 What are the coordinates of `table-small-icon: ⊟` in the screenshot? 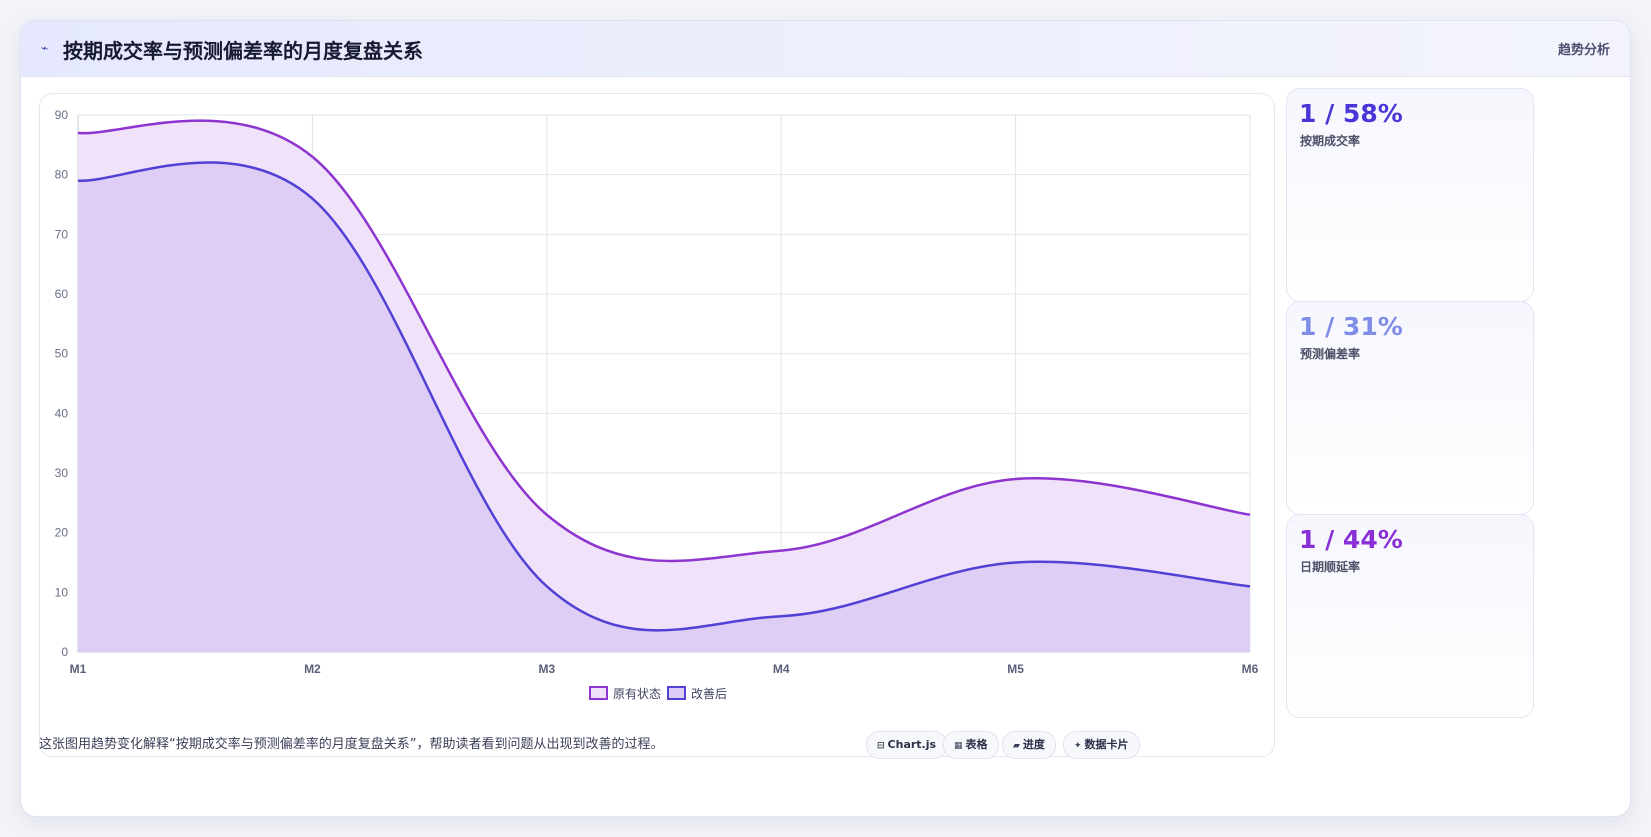 It's located at (881, 746).